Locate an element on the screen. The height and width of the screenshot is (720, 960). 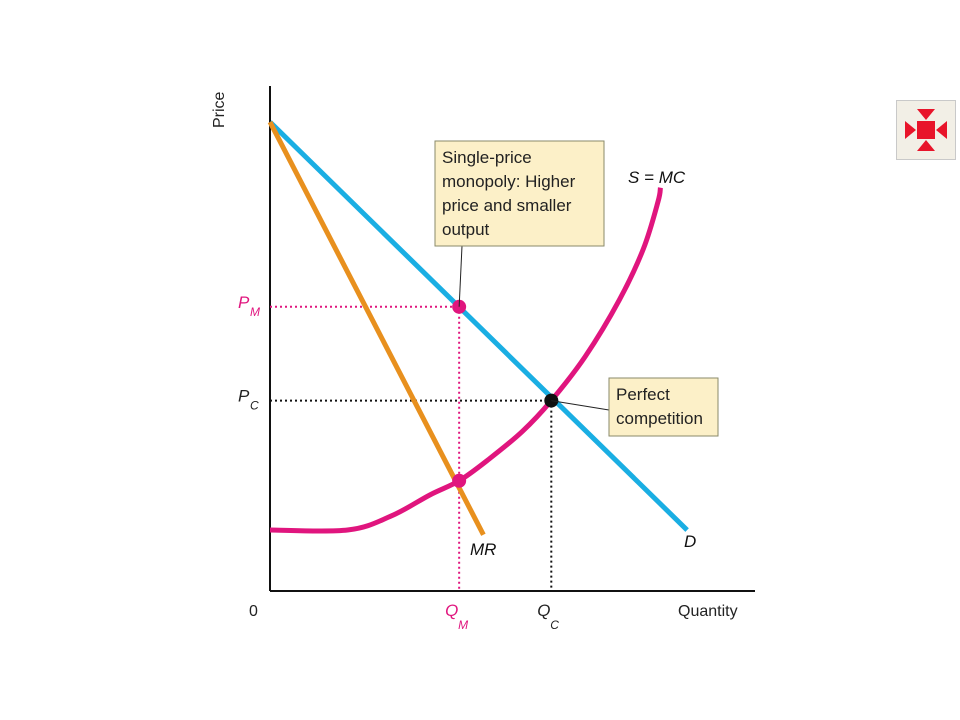
expand-nav-button is located at coordinates (926, 130).